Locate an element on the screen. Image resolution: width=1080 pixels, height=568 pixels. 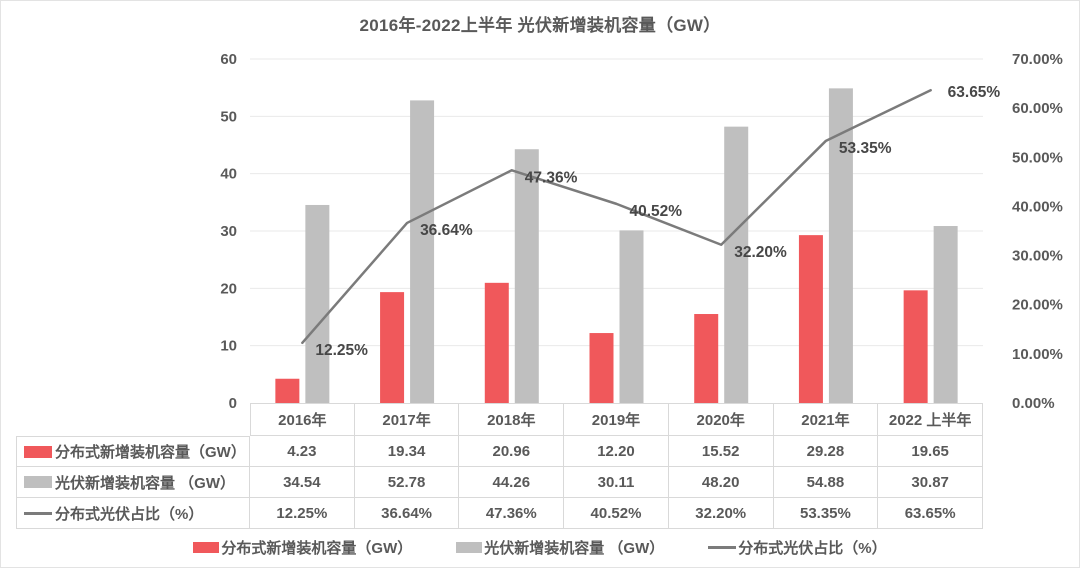
right-axis-tick: 0.00% is located at coordinates (1033, 403).